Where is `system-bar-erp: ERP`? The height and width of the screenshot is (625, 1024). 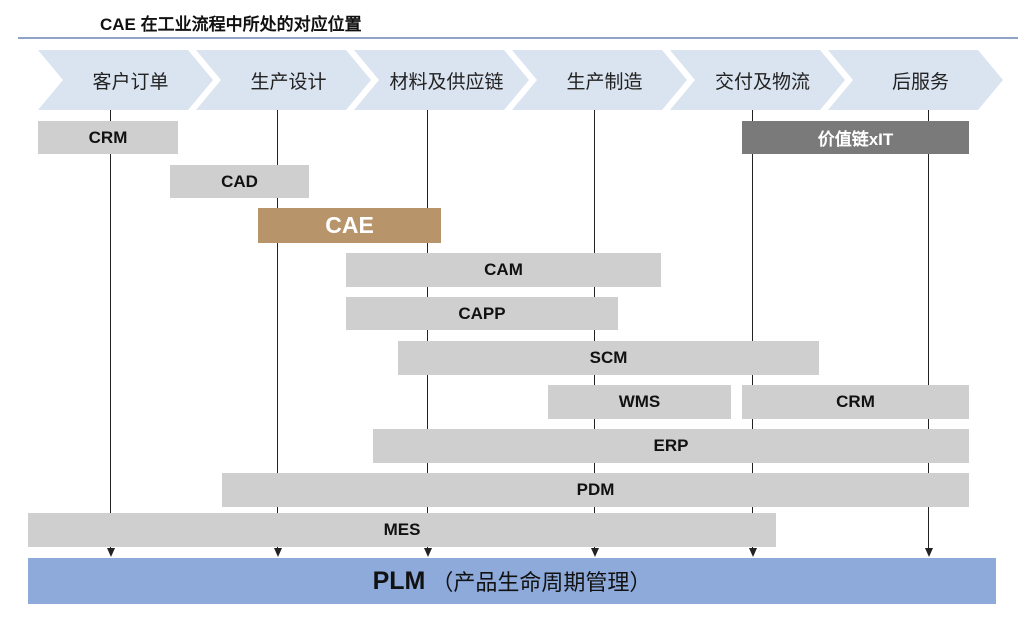 system-bar-erp: ERP is located at coordinates (671, 446).